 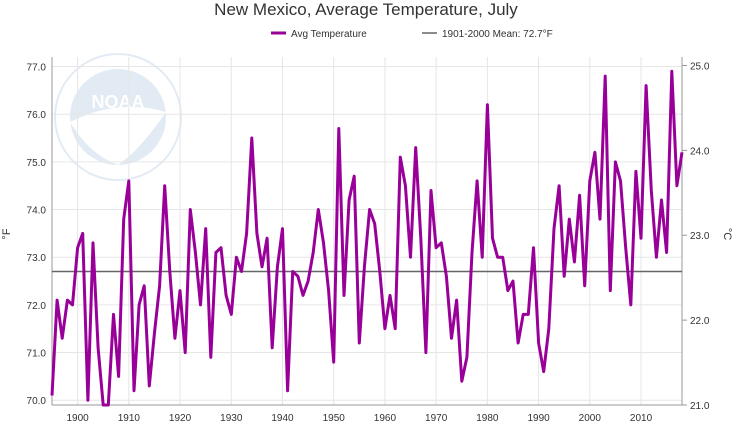 I want to click on legend-item-avg-temperature: Avg Temperature, so click(x=319, y=34).